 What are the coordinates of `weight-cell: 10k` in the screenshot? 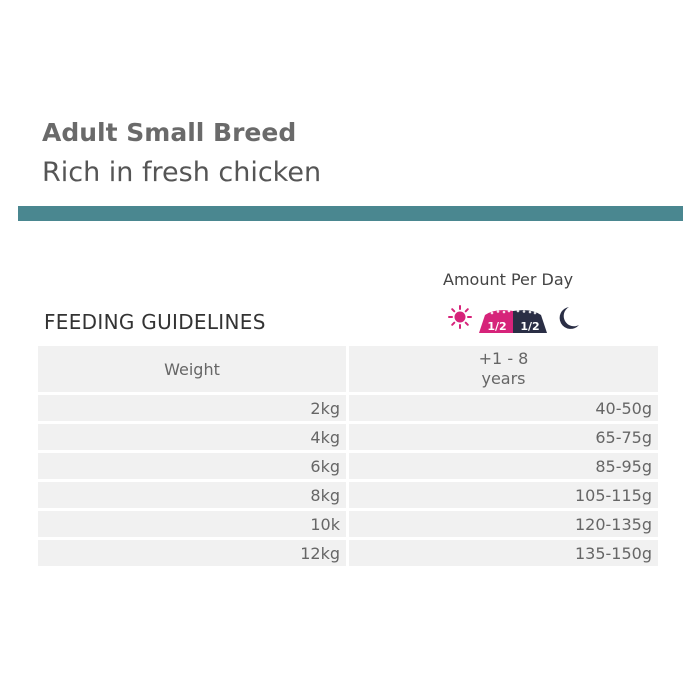 It's located at (192, 524).